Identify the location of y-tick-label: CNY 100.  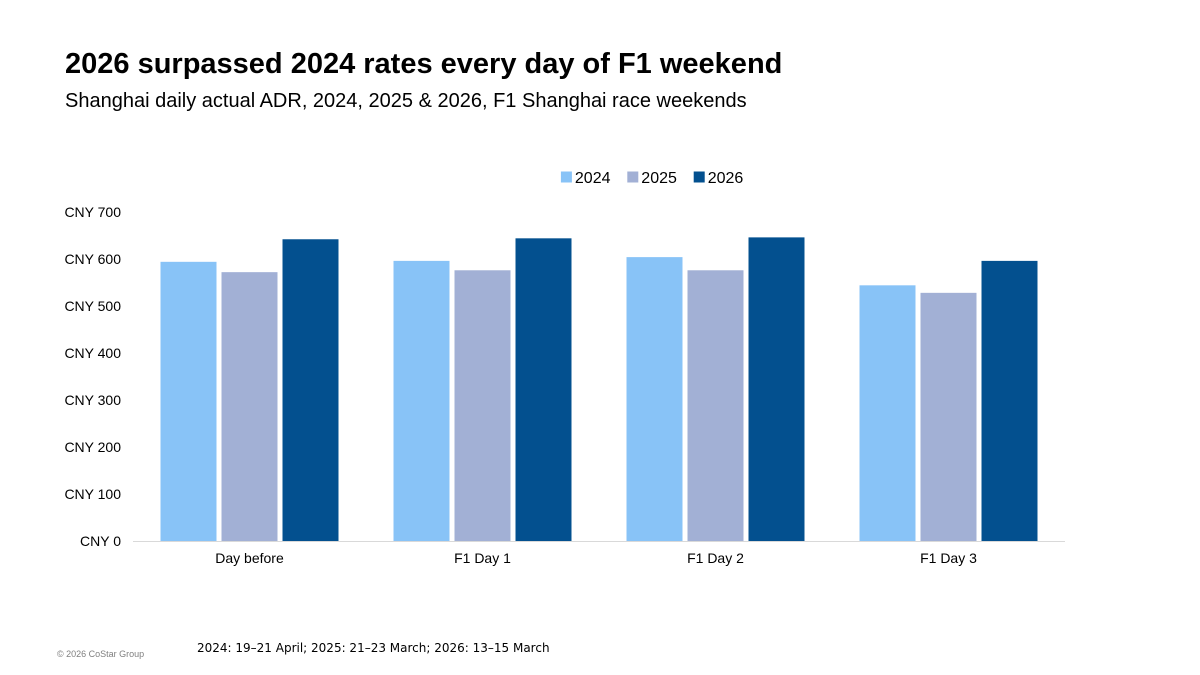
(92, 494).